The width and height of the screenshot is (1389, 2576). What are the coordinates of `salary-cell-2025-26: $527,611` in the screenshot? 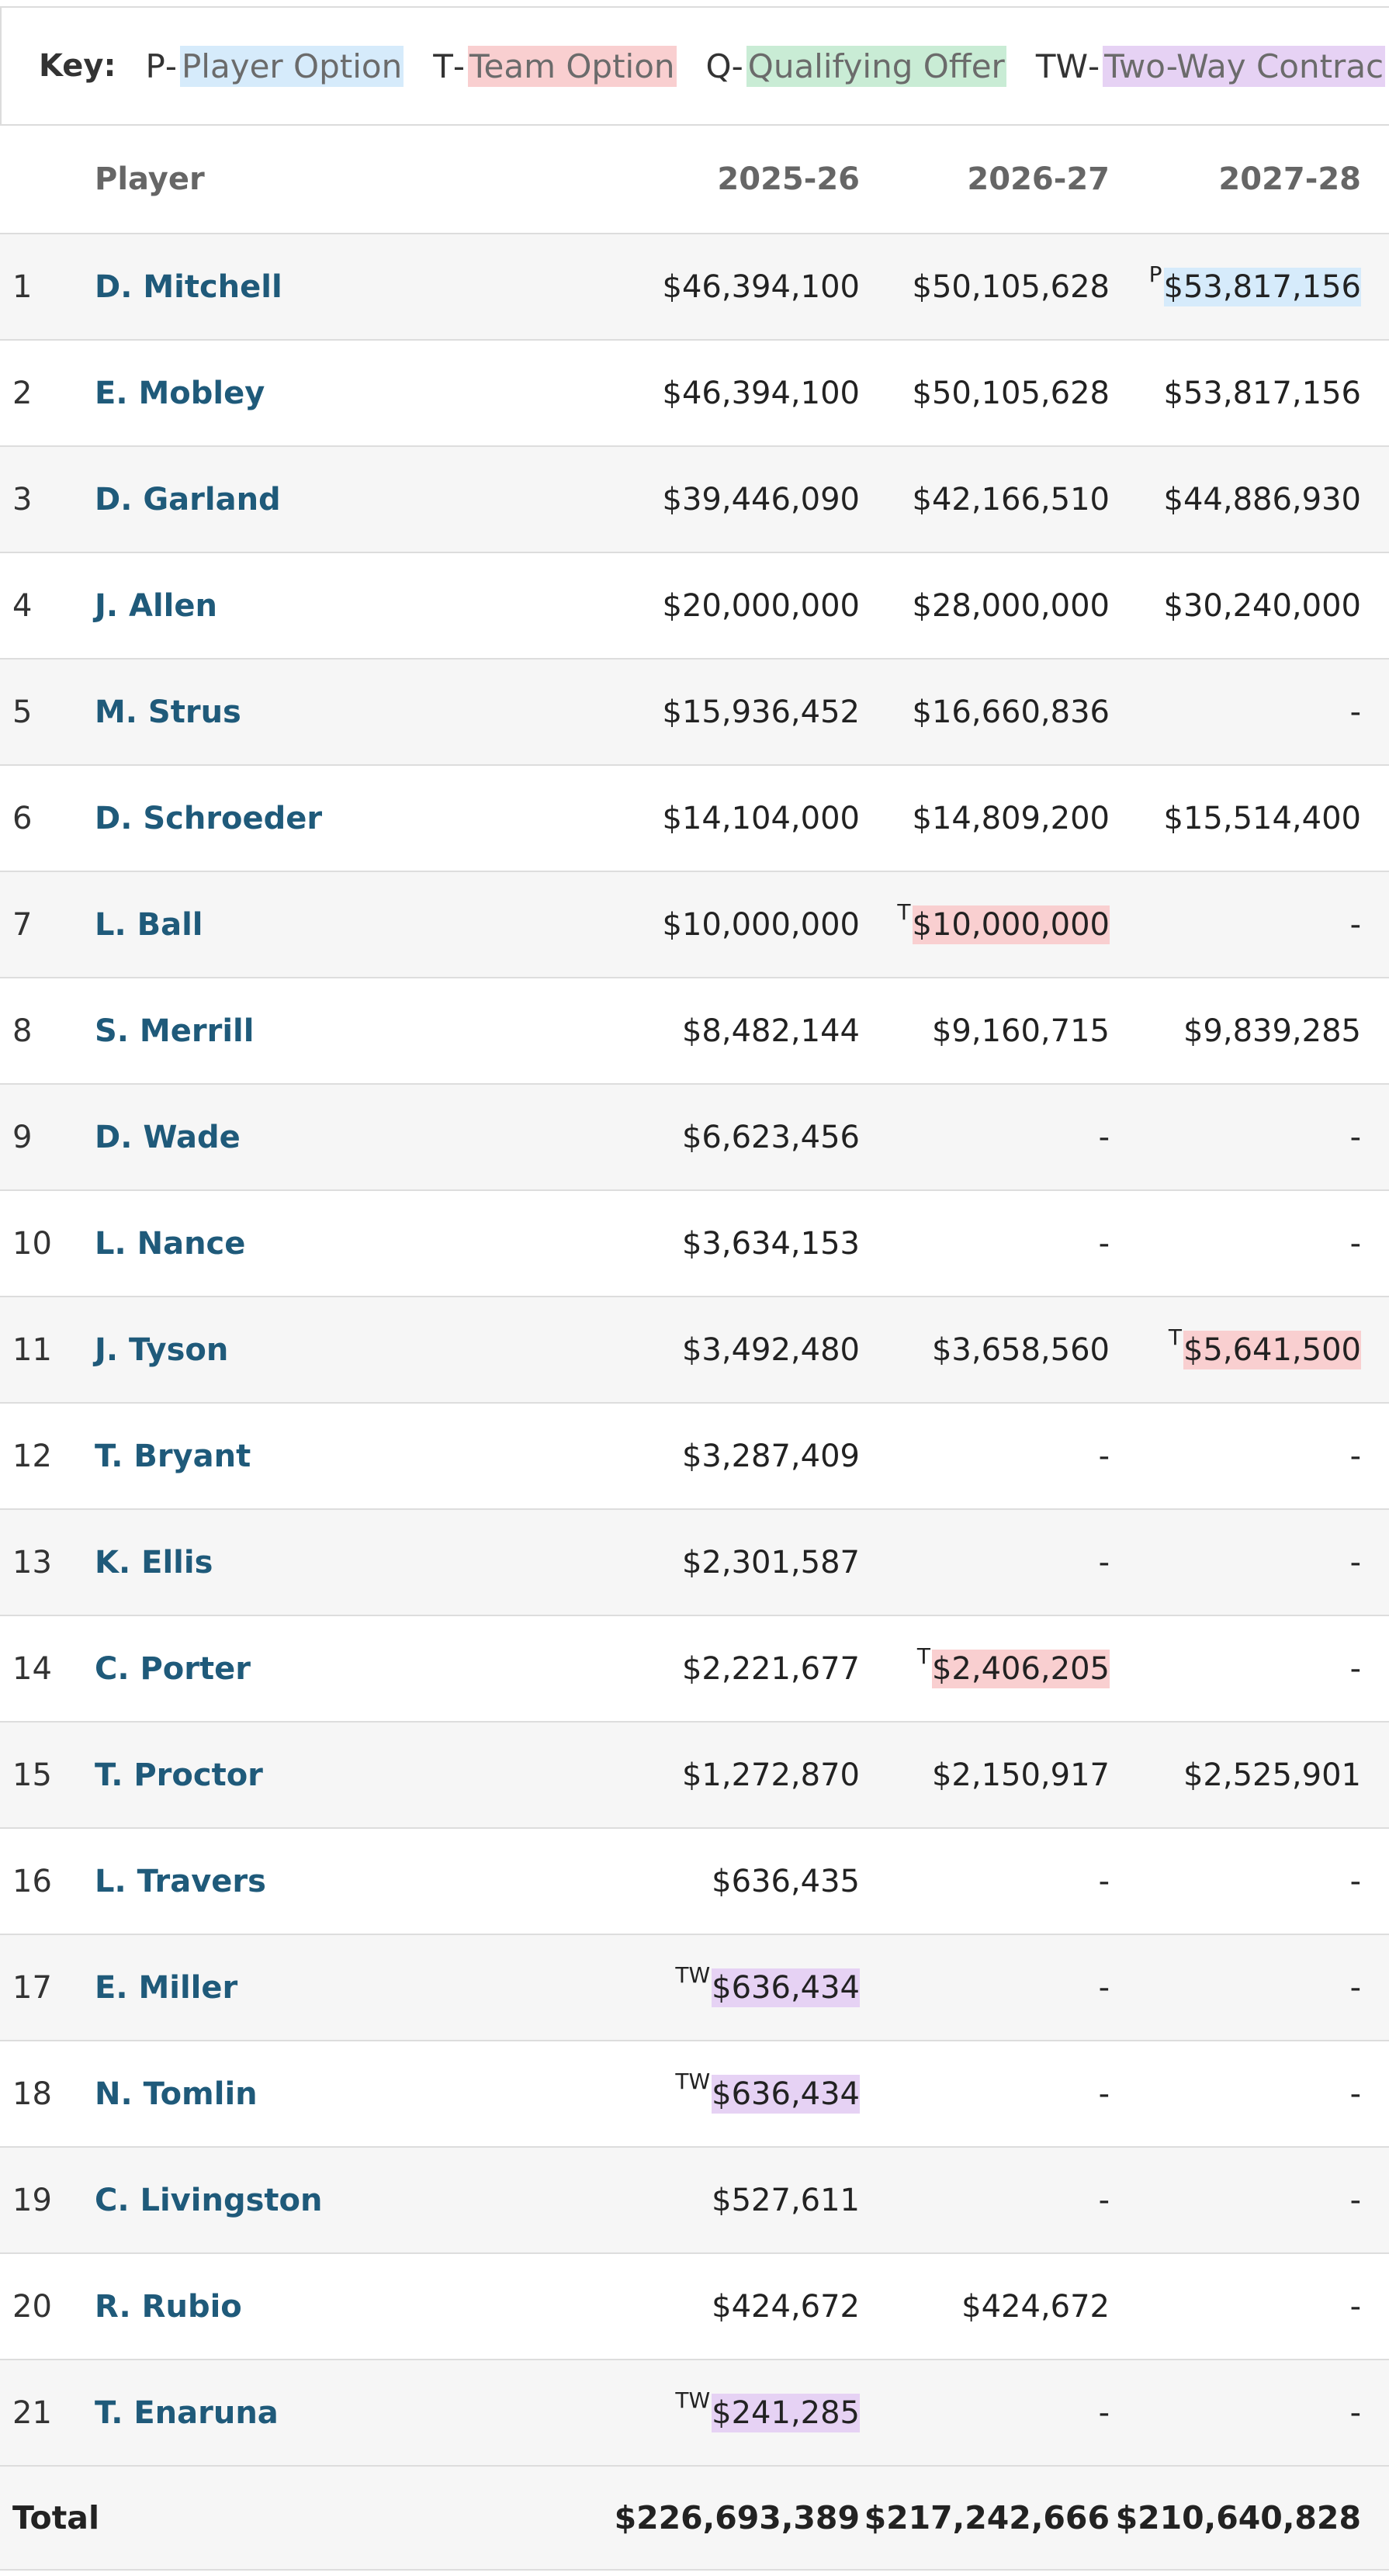 It's located at (786, 2200).